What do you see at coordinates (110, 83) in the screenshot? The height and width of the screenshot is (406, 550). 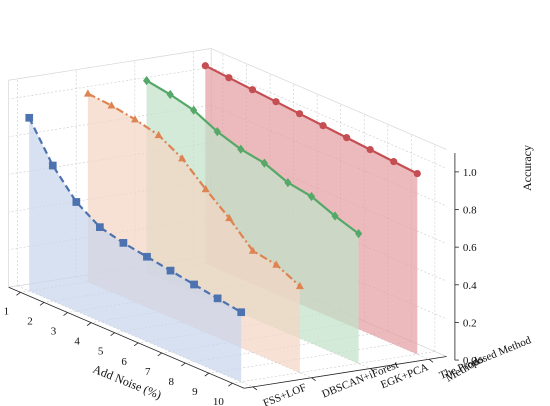 I see `grid-line-left-z` at bounding box center [110, 83].